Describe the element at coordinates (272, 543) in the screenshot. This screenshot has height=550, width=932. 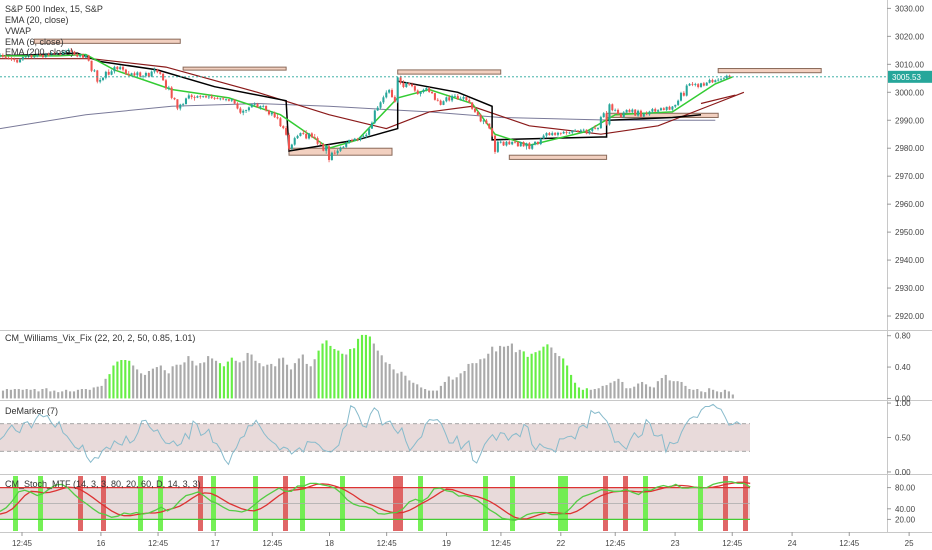
I see `xtick-label: 12:45` at that location.